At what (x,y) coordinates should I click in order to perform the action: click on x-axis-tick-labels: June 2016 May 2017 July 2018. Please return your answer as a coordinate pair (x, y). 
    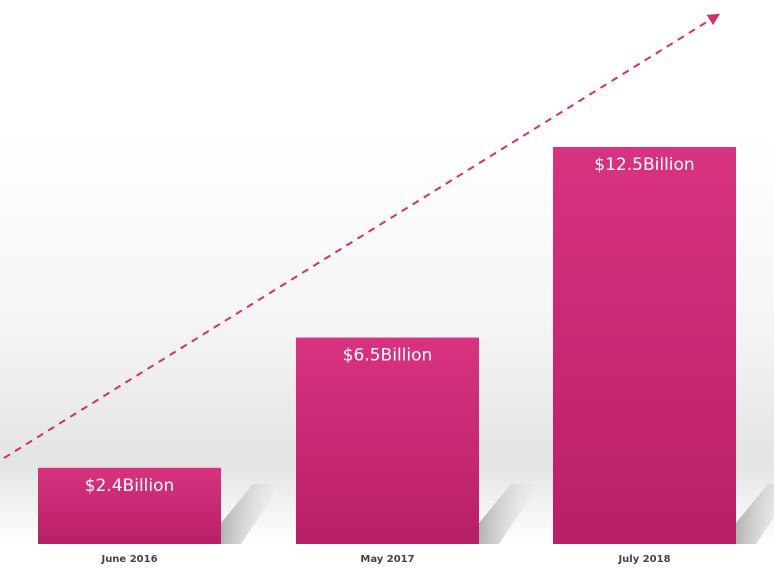
    Looking at the image, I should click on (385, 559).